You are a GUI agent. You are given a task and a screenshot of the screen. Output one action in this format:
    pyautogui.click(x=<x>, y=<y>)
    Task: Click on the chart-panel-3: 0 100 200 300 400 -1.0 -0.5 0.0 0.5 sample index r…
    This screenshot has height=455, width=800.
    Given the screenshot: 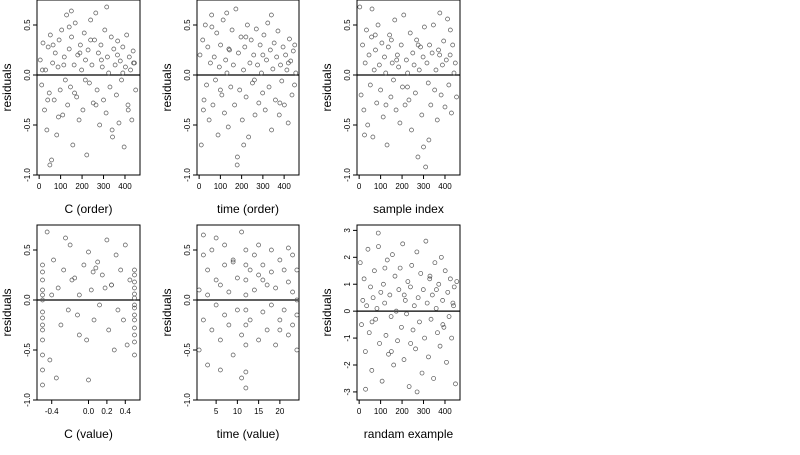 What is the action you would take?
    pyautogui.click(x=390, y=108)
    